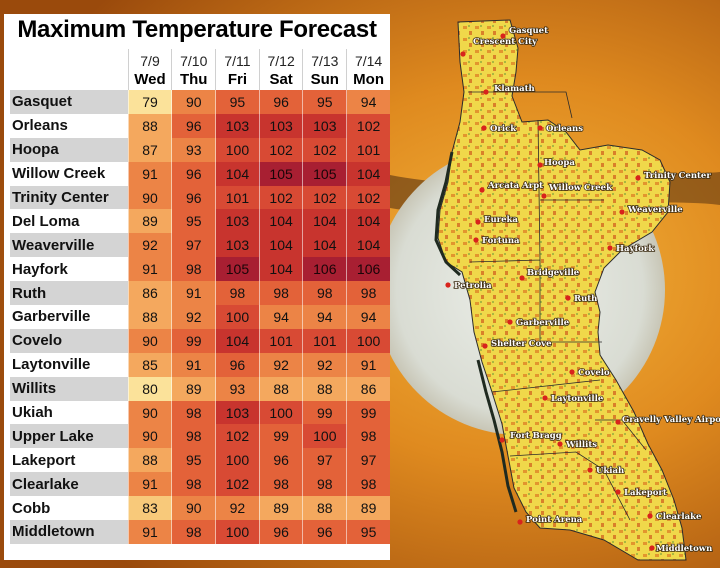 The width and height of the screenshot is (720, 568). Describe the element at coordinates (281, 61) in the screenshot. I see `column-date: 7/12` at that location.